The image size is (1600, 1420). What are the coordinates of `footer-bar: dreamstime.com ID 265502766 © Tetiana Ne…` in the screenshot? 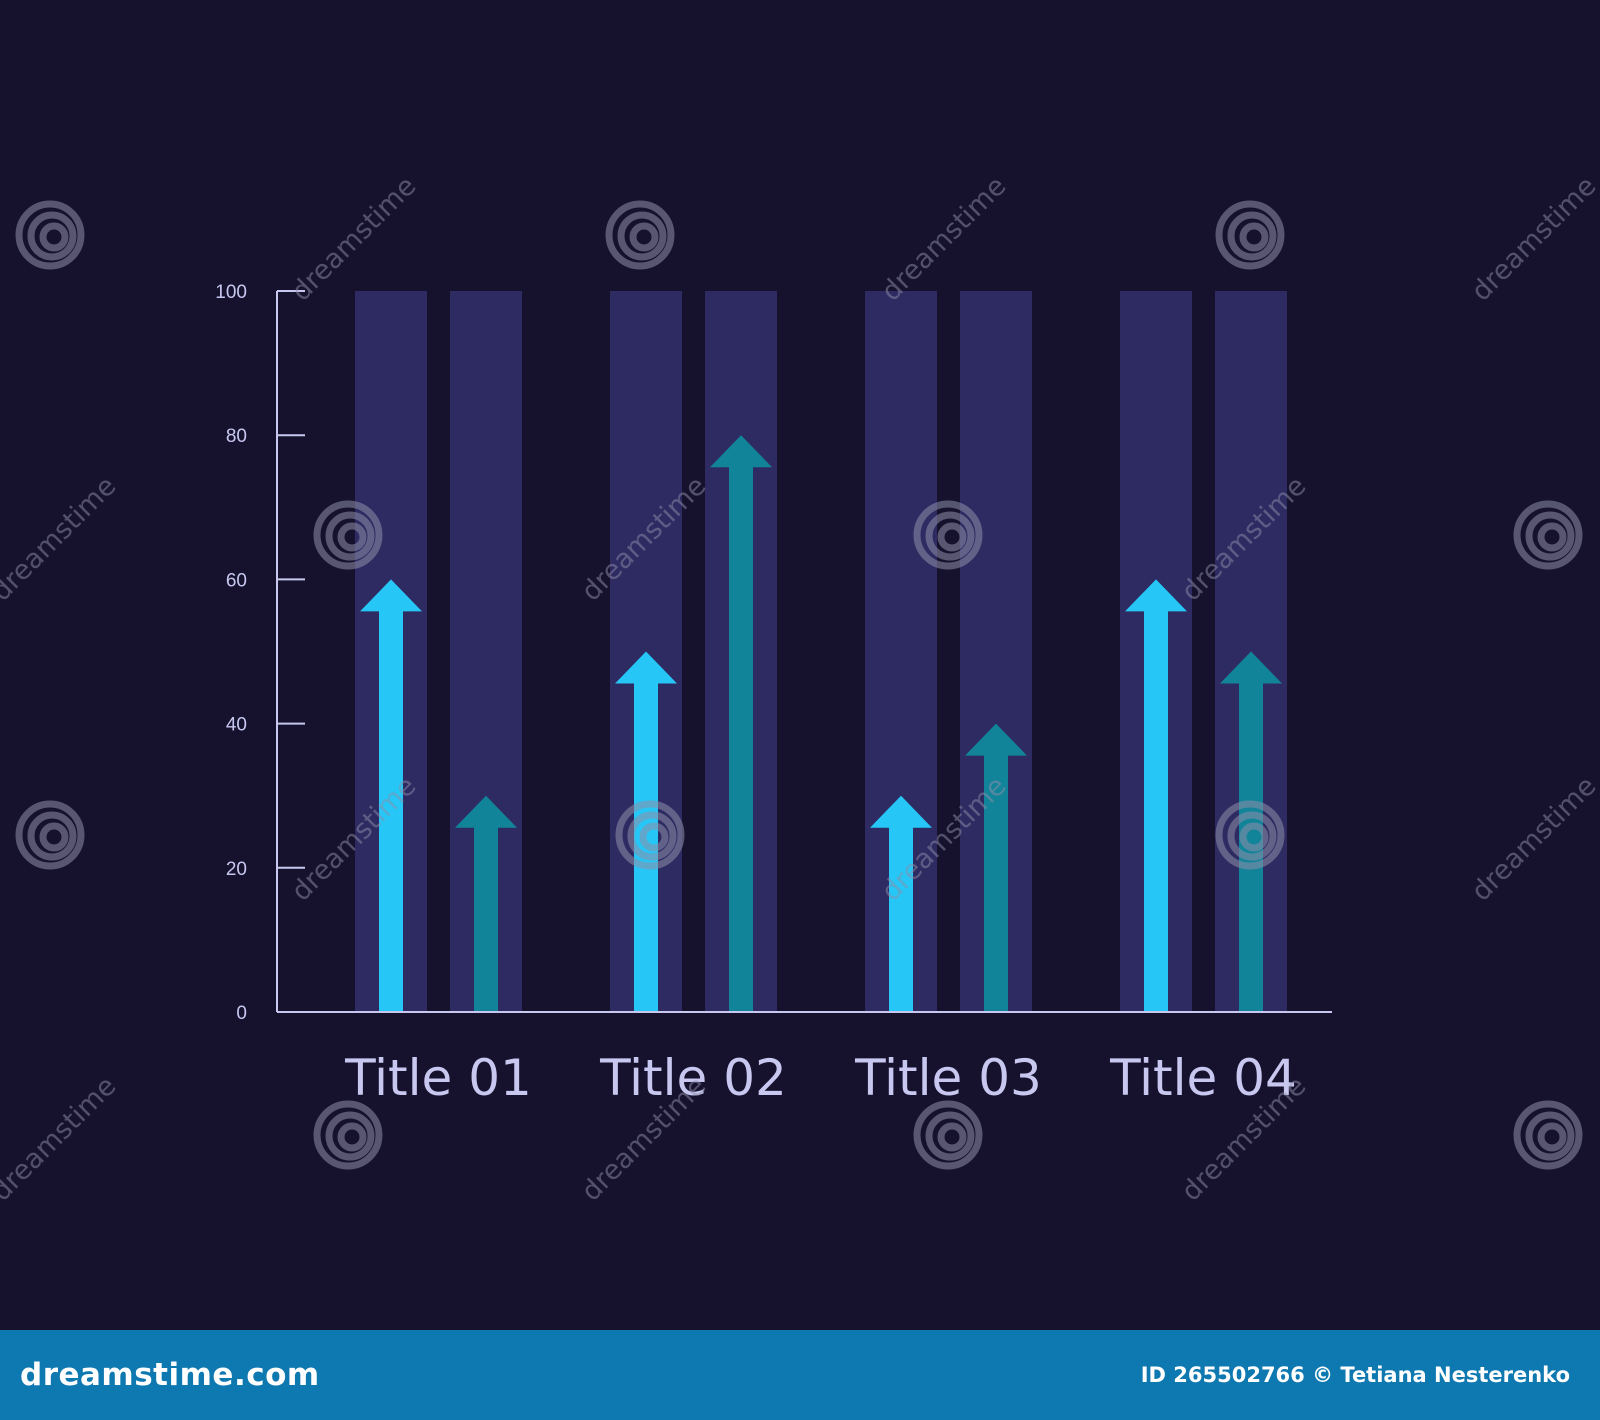 It's located at (800, 1375).